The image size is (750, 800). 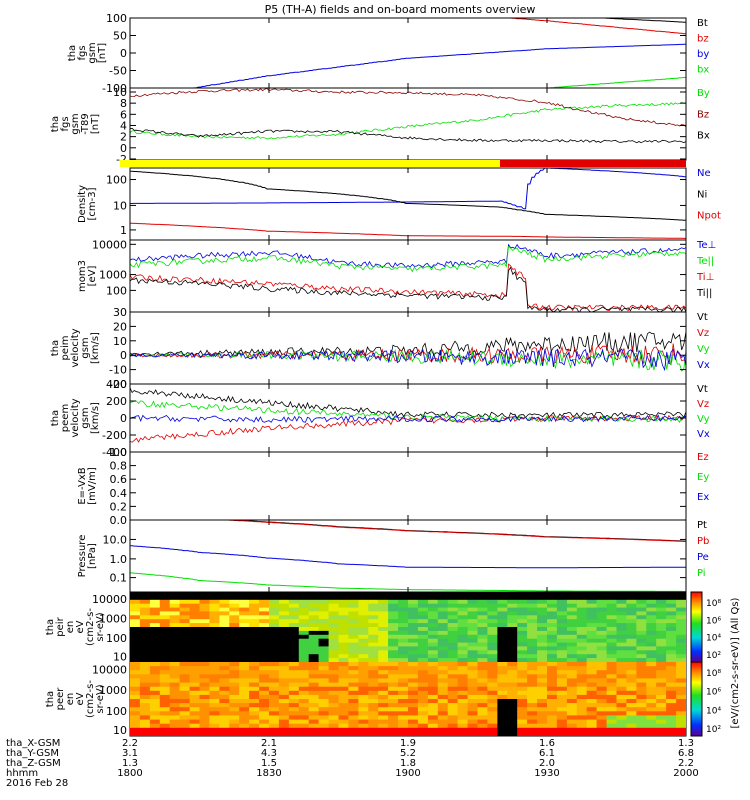 What do you see at coordinates (92, 276) in the screenshot?
I see `ylabel-p4: [eV]` at bounding box center [92, 276].